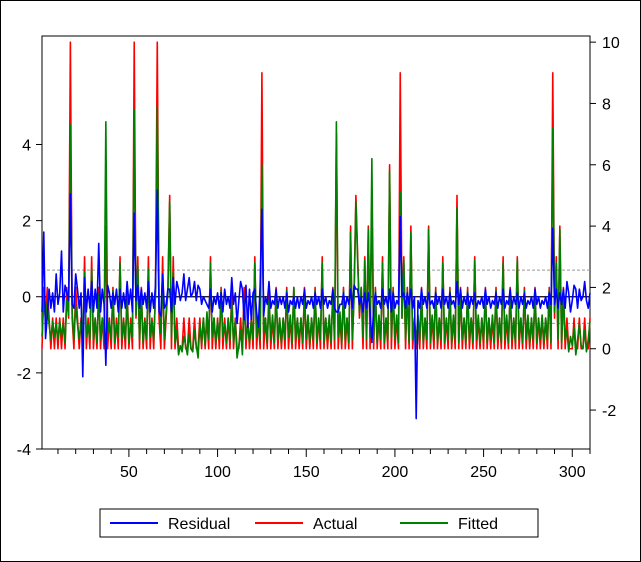  What do you see at coordinates (199, 524) in the screenshot?
I see `legend-label-residual: Residual` at bounding box center [199, 524].